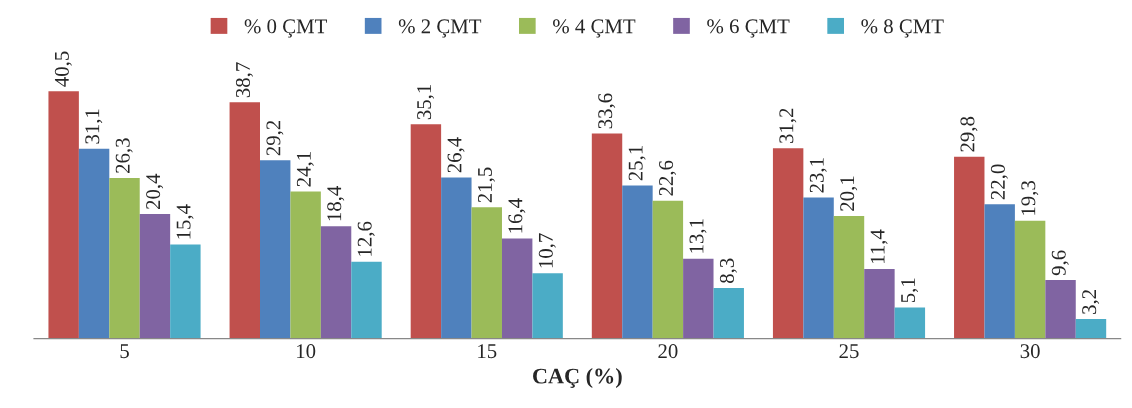 The width and height of the screenshot is (1132, 408). Describe the element at coordinates (748, 28) in the screenshot. I see `legend-label: % 6 ÇMT` at that location.